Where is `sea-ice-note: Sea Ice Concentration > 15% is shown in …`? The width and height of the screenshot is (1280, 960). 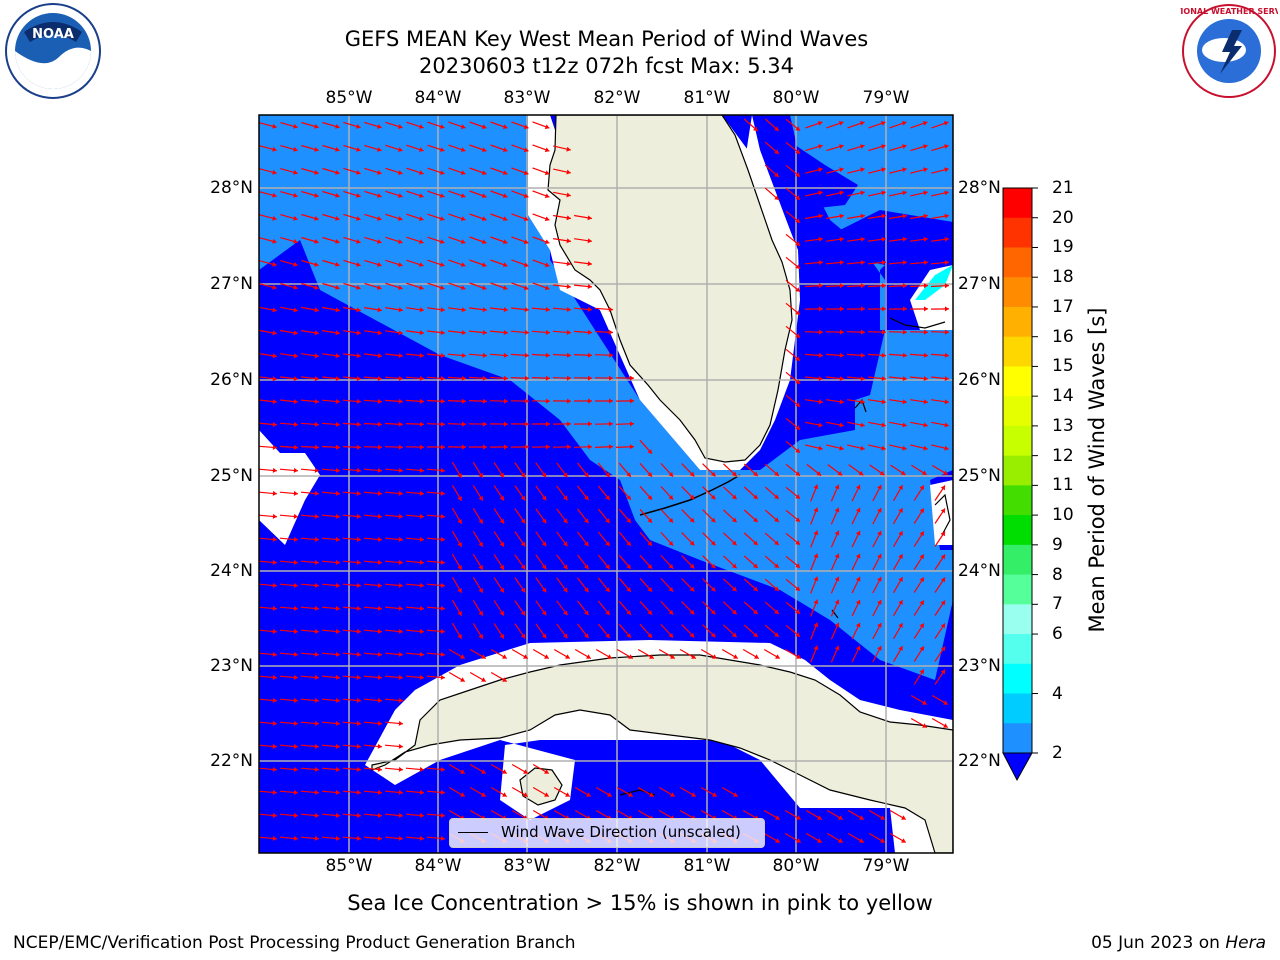 sea-ice-note: Sea Ice Concentration > 15% is shown in … is located at coordinates (640, 903).